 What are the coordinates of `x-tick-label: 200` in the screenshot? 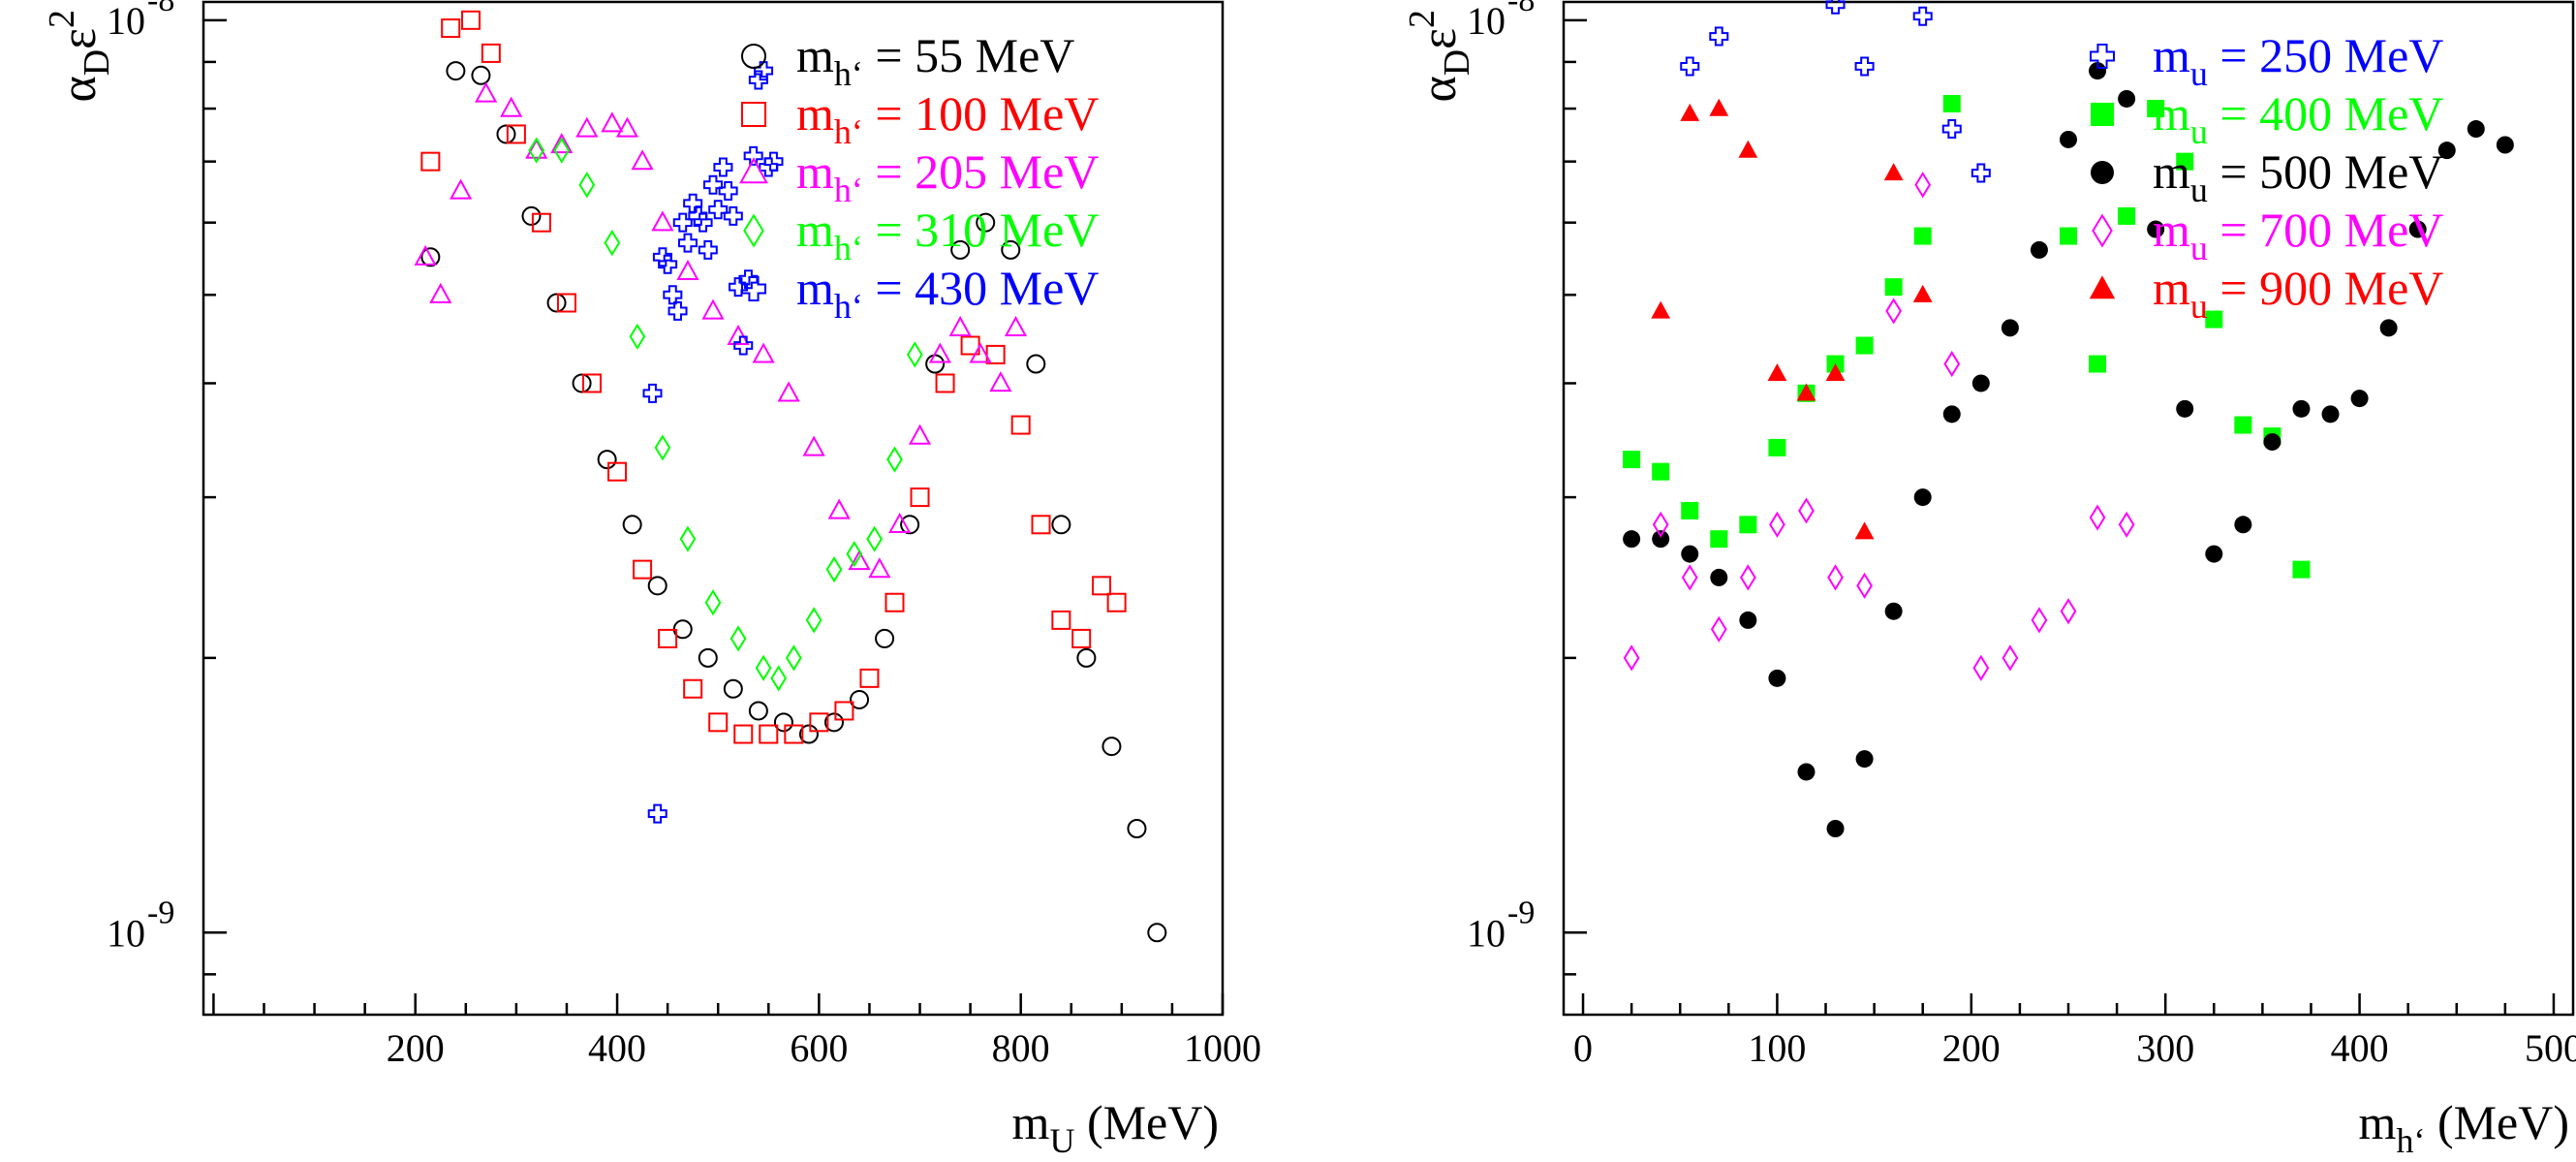 It's located at (1971, 1048).